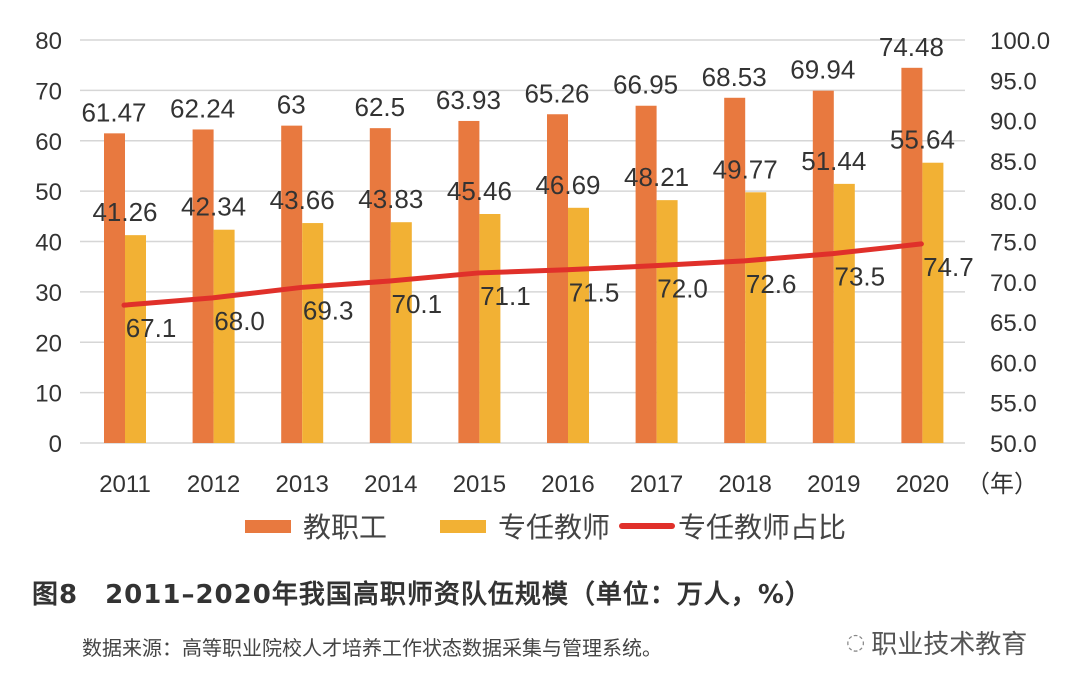 The width and height of the screenshot is (1080, 689). I want to click on y-left-tick-label: 0, so click(55, 444).